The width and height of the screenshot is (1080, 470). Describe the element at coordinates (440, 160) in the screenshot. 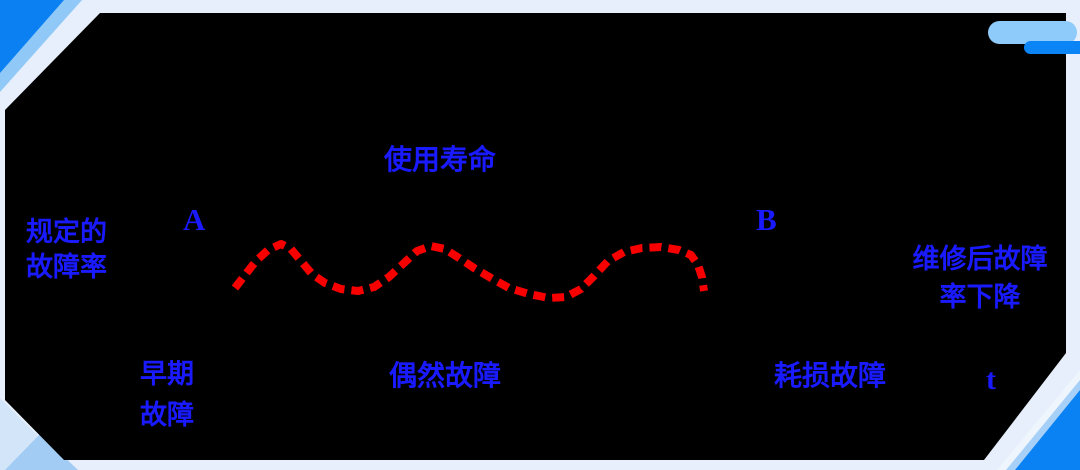

I see `label-service-life: 使用寿命` at that location.